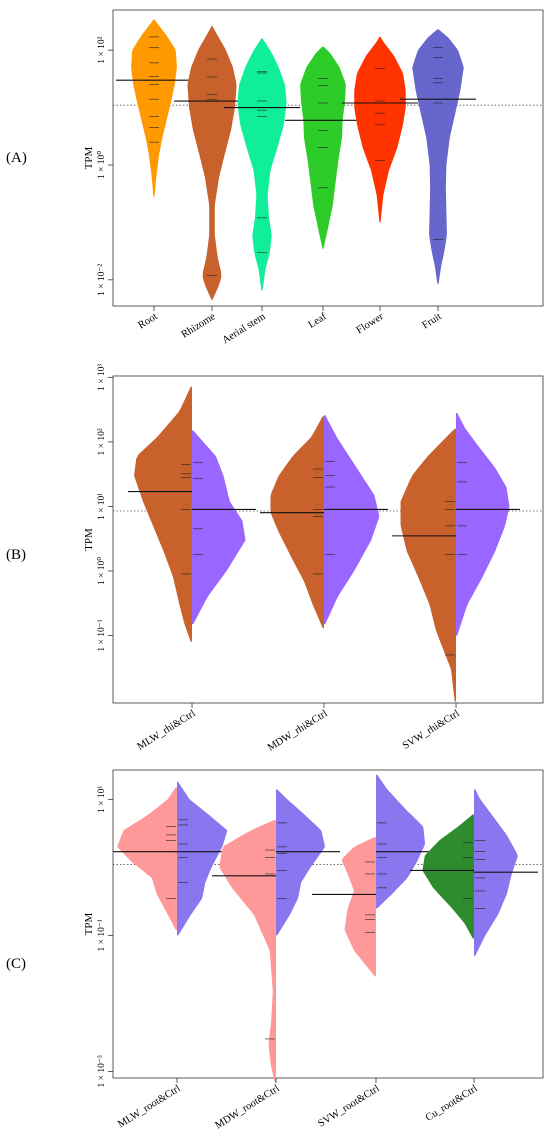 The height and width of the screenshot is (1136, 550). What do you see at coordinates (300, 862) in the screenshot?
I see `panel-c-group-2-right-violin` at bounding box center [300, 862].